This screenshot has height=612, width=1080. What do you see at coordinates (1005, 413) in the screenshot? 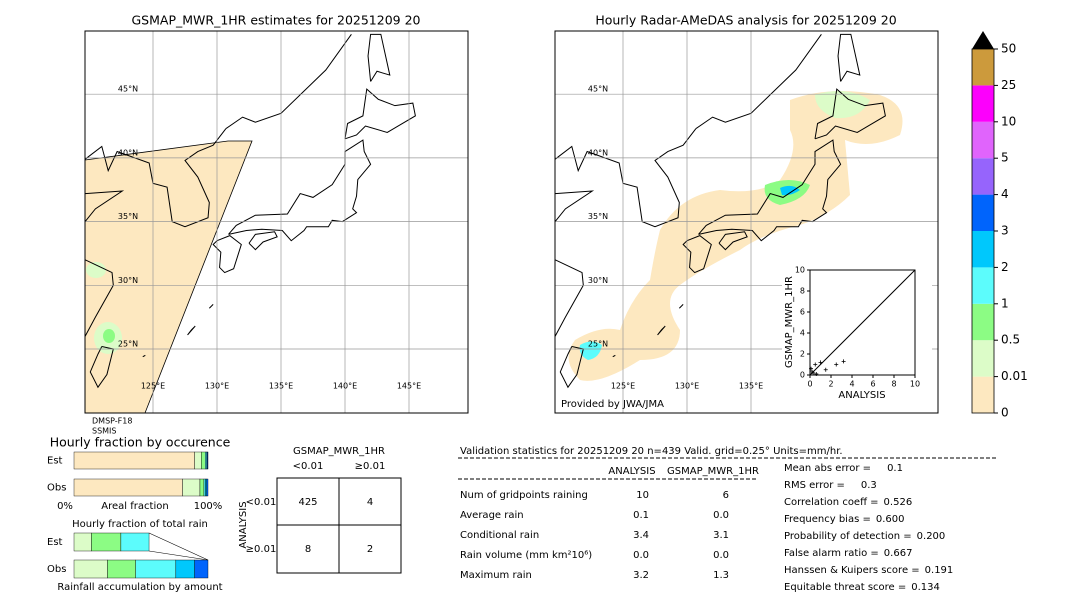
I see `colorbar-label: 0` at bounding box center [1005, 413].